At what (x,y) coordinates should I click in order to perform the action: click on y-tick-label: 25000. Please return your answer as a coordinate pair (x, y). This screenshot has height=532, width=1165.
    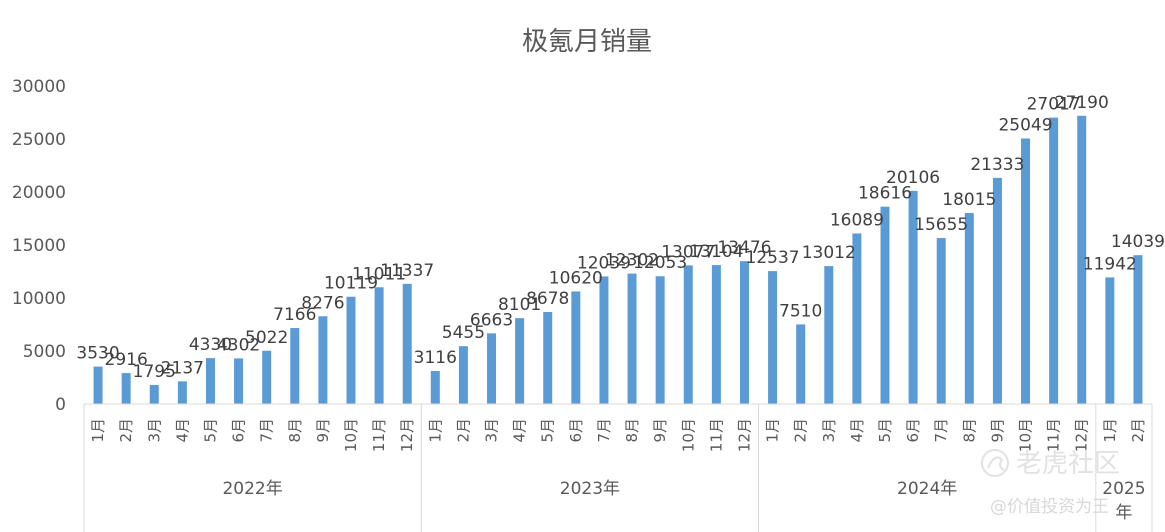
    Looking at the image, I should click on (39, 140).